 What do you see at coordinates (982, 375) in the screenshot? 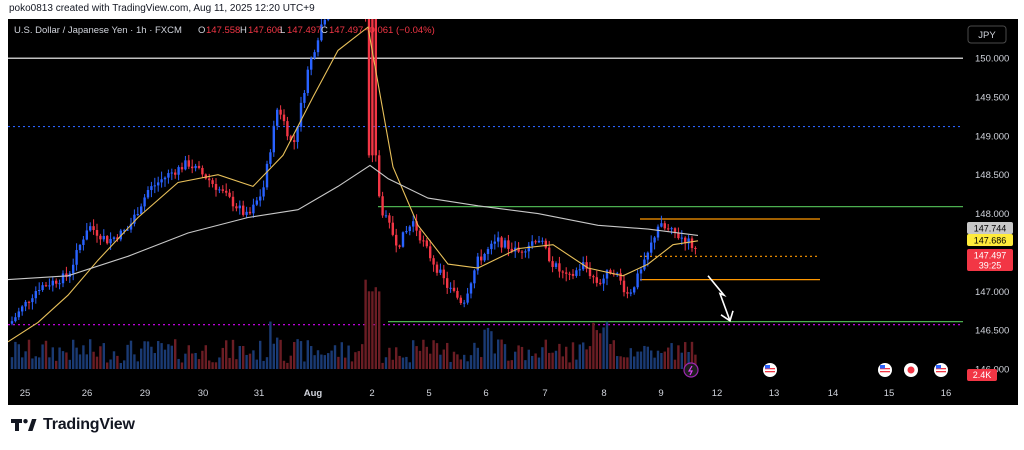
I see `volume-badge` at bounding box center [982, 375].